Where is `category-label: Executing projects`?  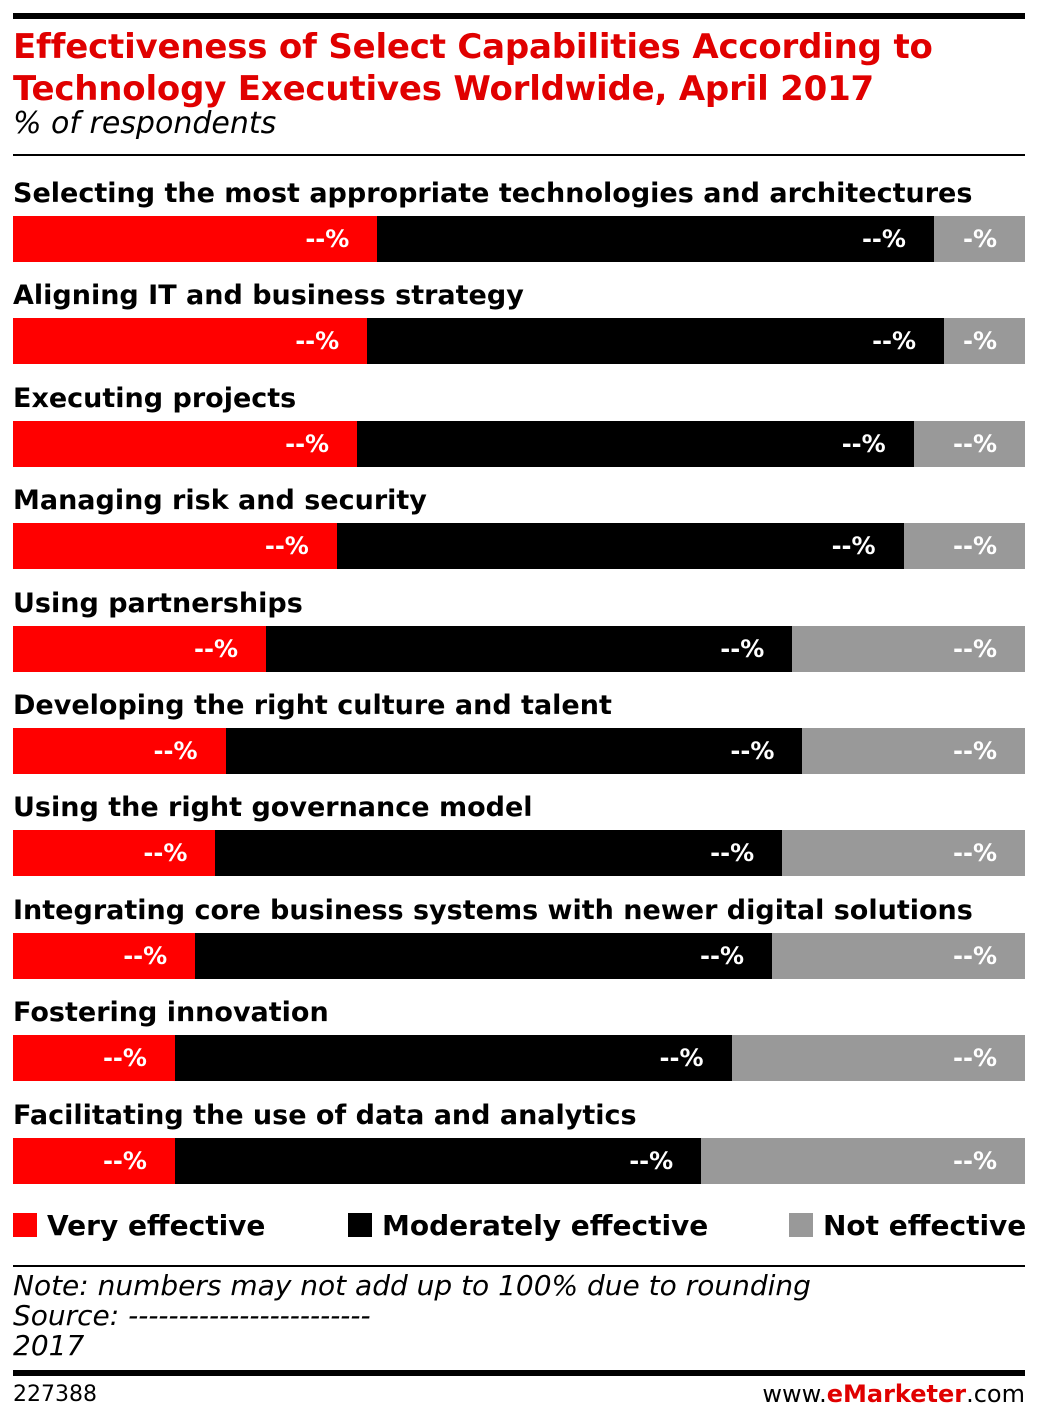
category-label: Executing projects is located at coordinates (155, 398).